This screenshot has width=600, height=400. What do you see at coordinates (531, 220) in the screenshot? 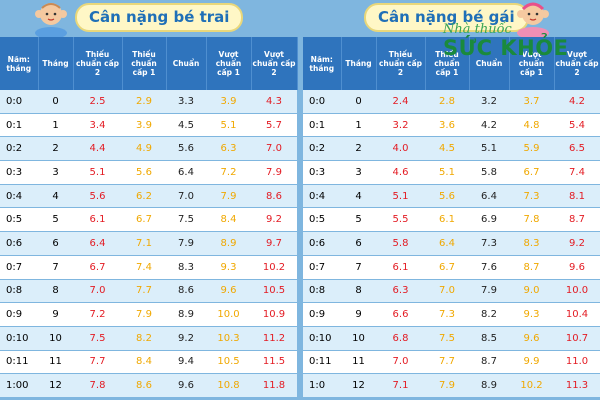
I see `excess-1-cell: 7.8` at bounding box center [531, 220].